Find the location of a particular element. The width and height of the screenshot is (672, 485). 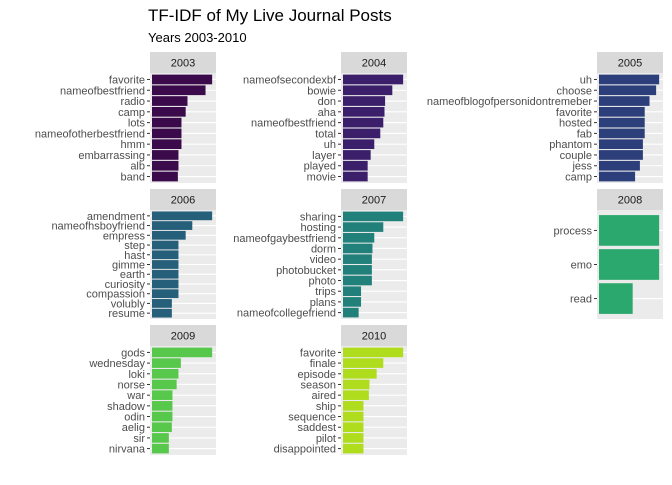

y-tick-label: nameofhsboyfriend is located at coordinates (98, 227).